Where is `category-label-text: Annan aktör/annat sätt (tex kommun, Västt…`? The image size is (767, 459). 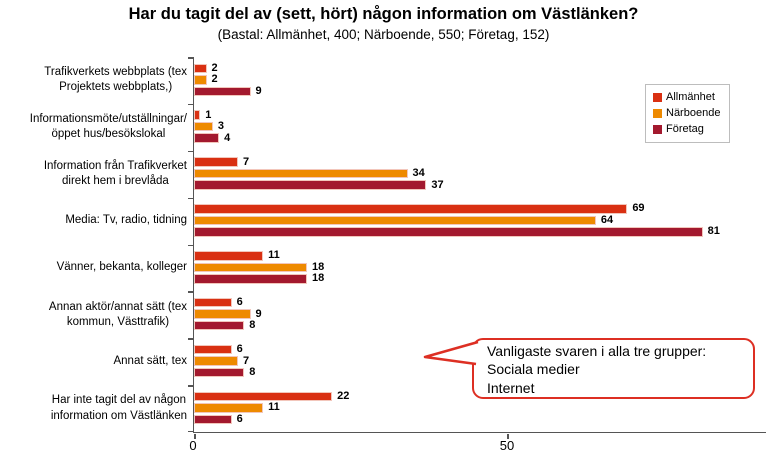
category-label-text: Annan aktör/annat sätt (tex kommun, Västt… is located at coordinates (117, 314).